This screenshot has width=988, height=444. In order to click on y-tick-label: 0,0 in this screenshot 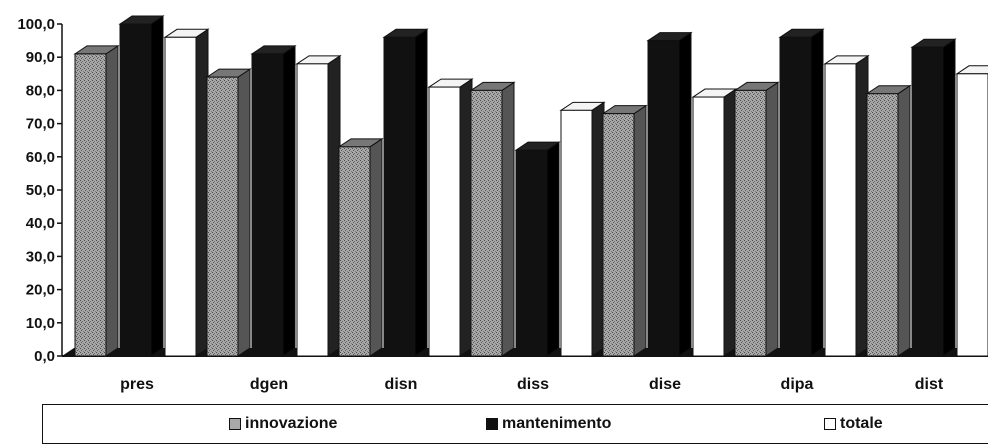, I will do `click(44, 356)`.